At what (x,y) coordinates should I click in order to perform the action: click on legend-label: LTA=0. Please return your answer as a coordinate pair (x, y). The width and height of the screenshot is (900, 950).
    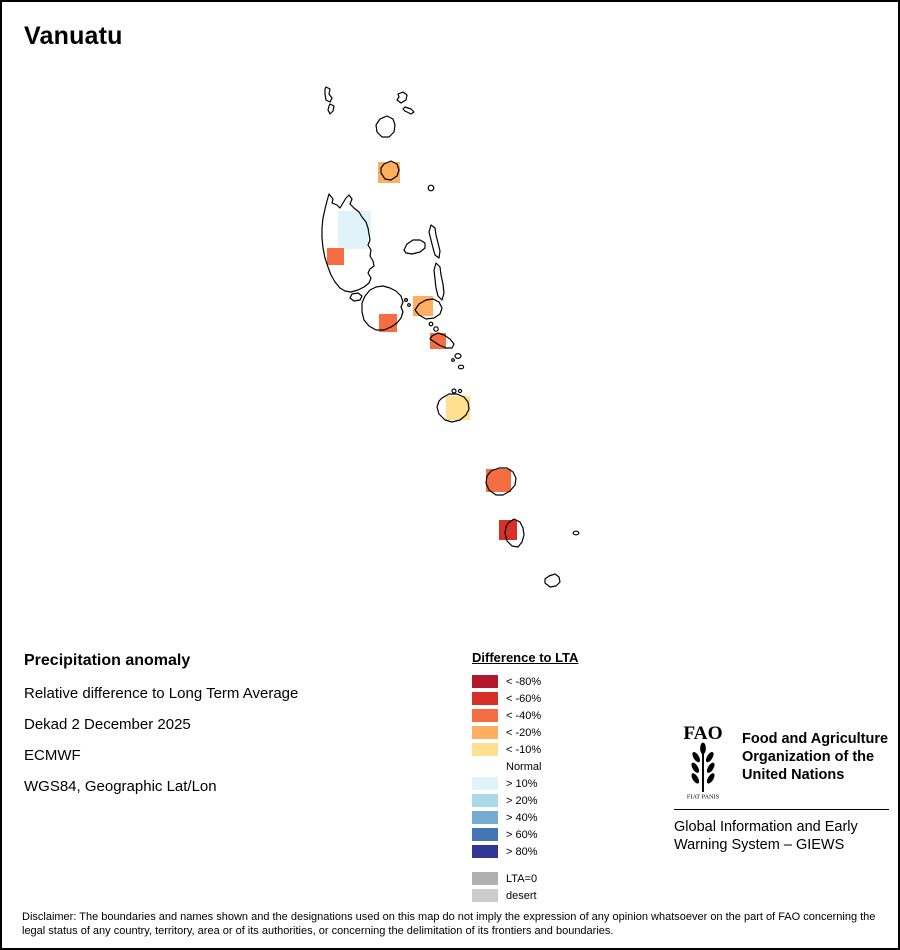
    Looking at the image, I should click on (522, 878).